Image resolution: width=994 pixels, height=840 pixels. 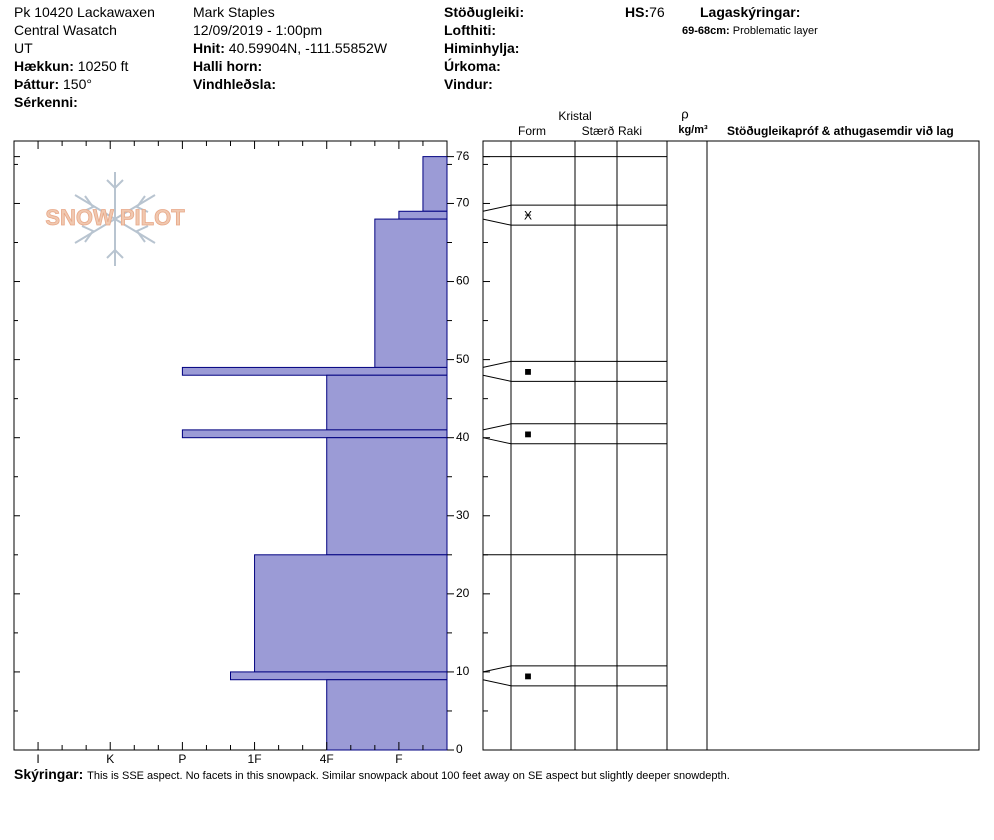 I want to click on y-tick-label: 40, so click(x=463, y=437).